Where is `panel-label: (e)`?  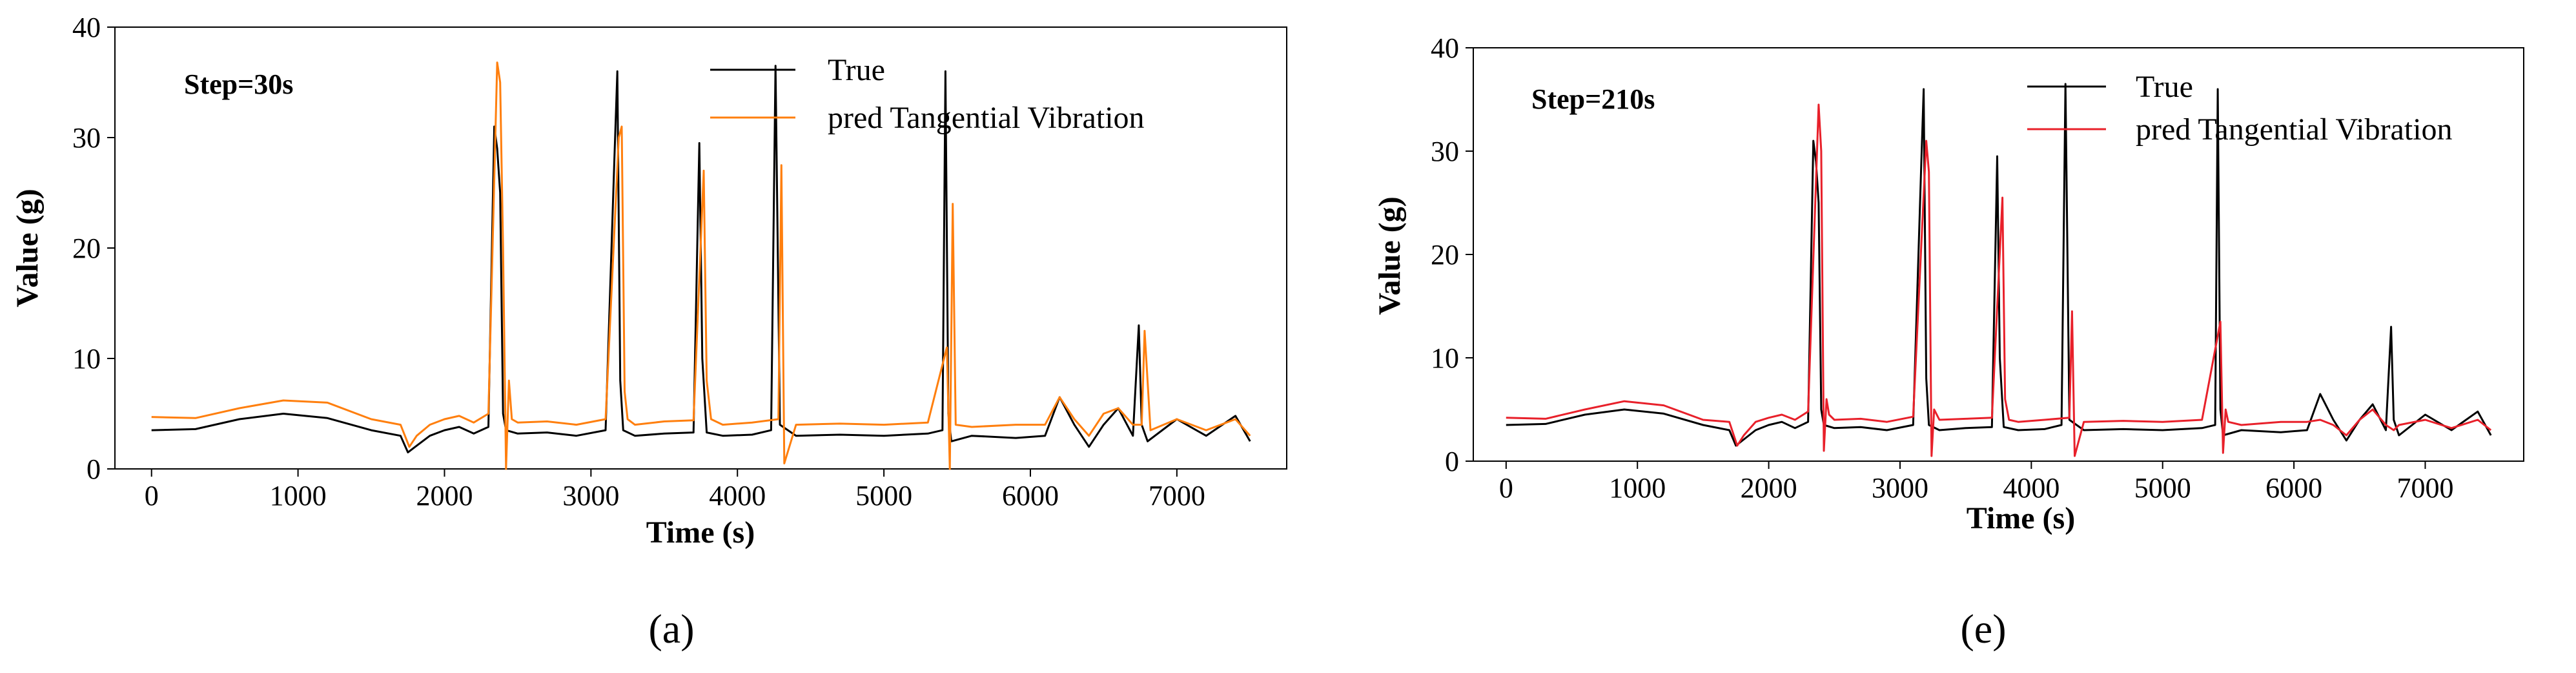 panel-label: (e) is located at coordinates (1983, 629).